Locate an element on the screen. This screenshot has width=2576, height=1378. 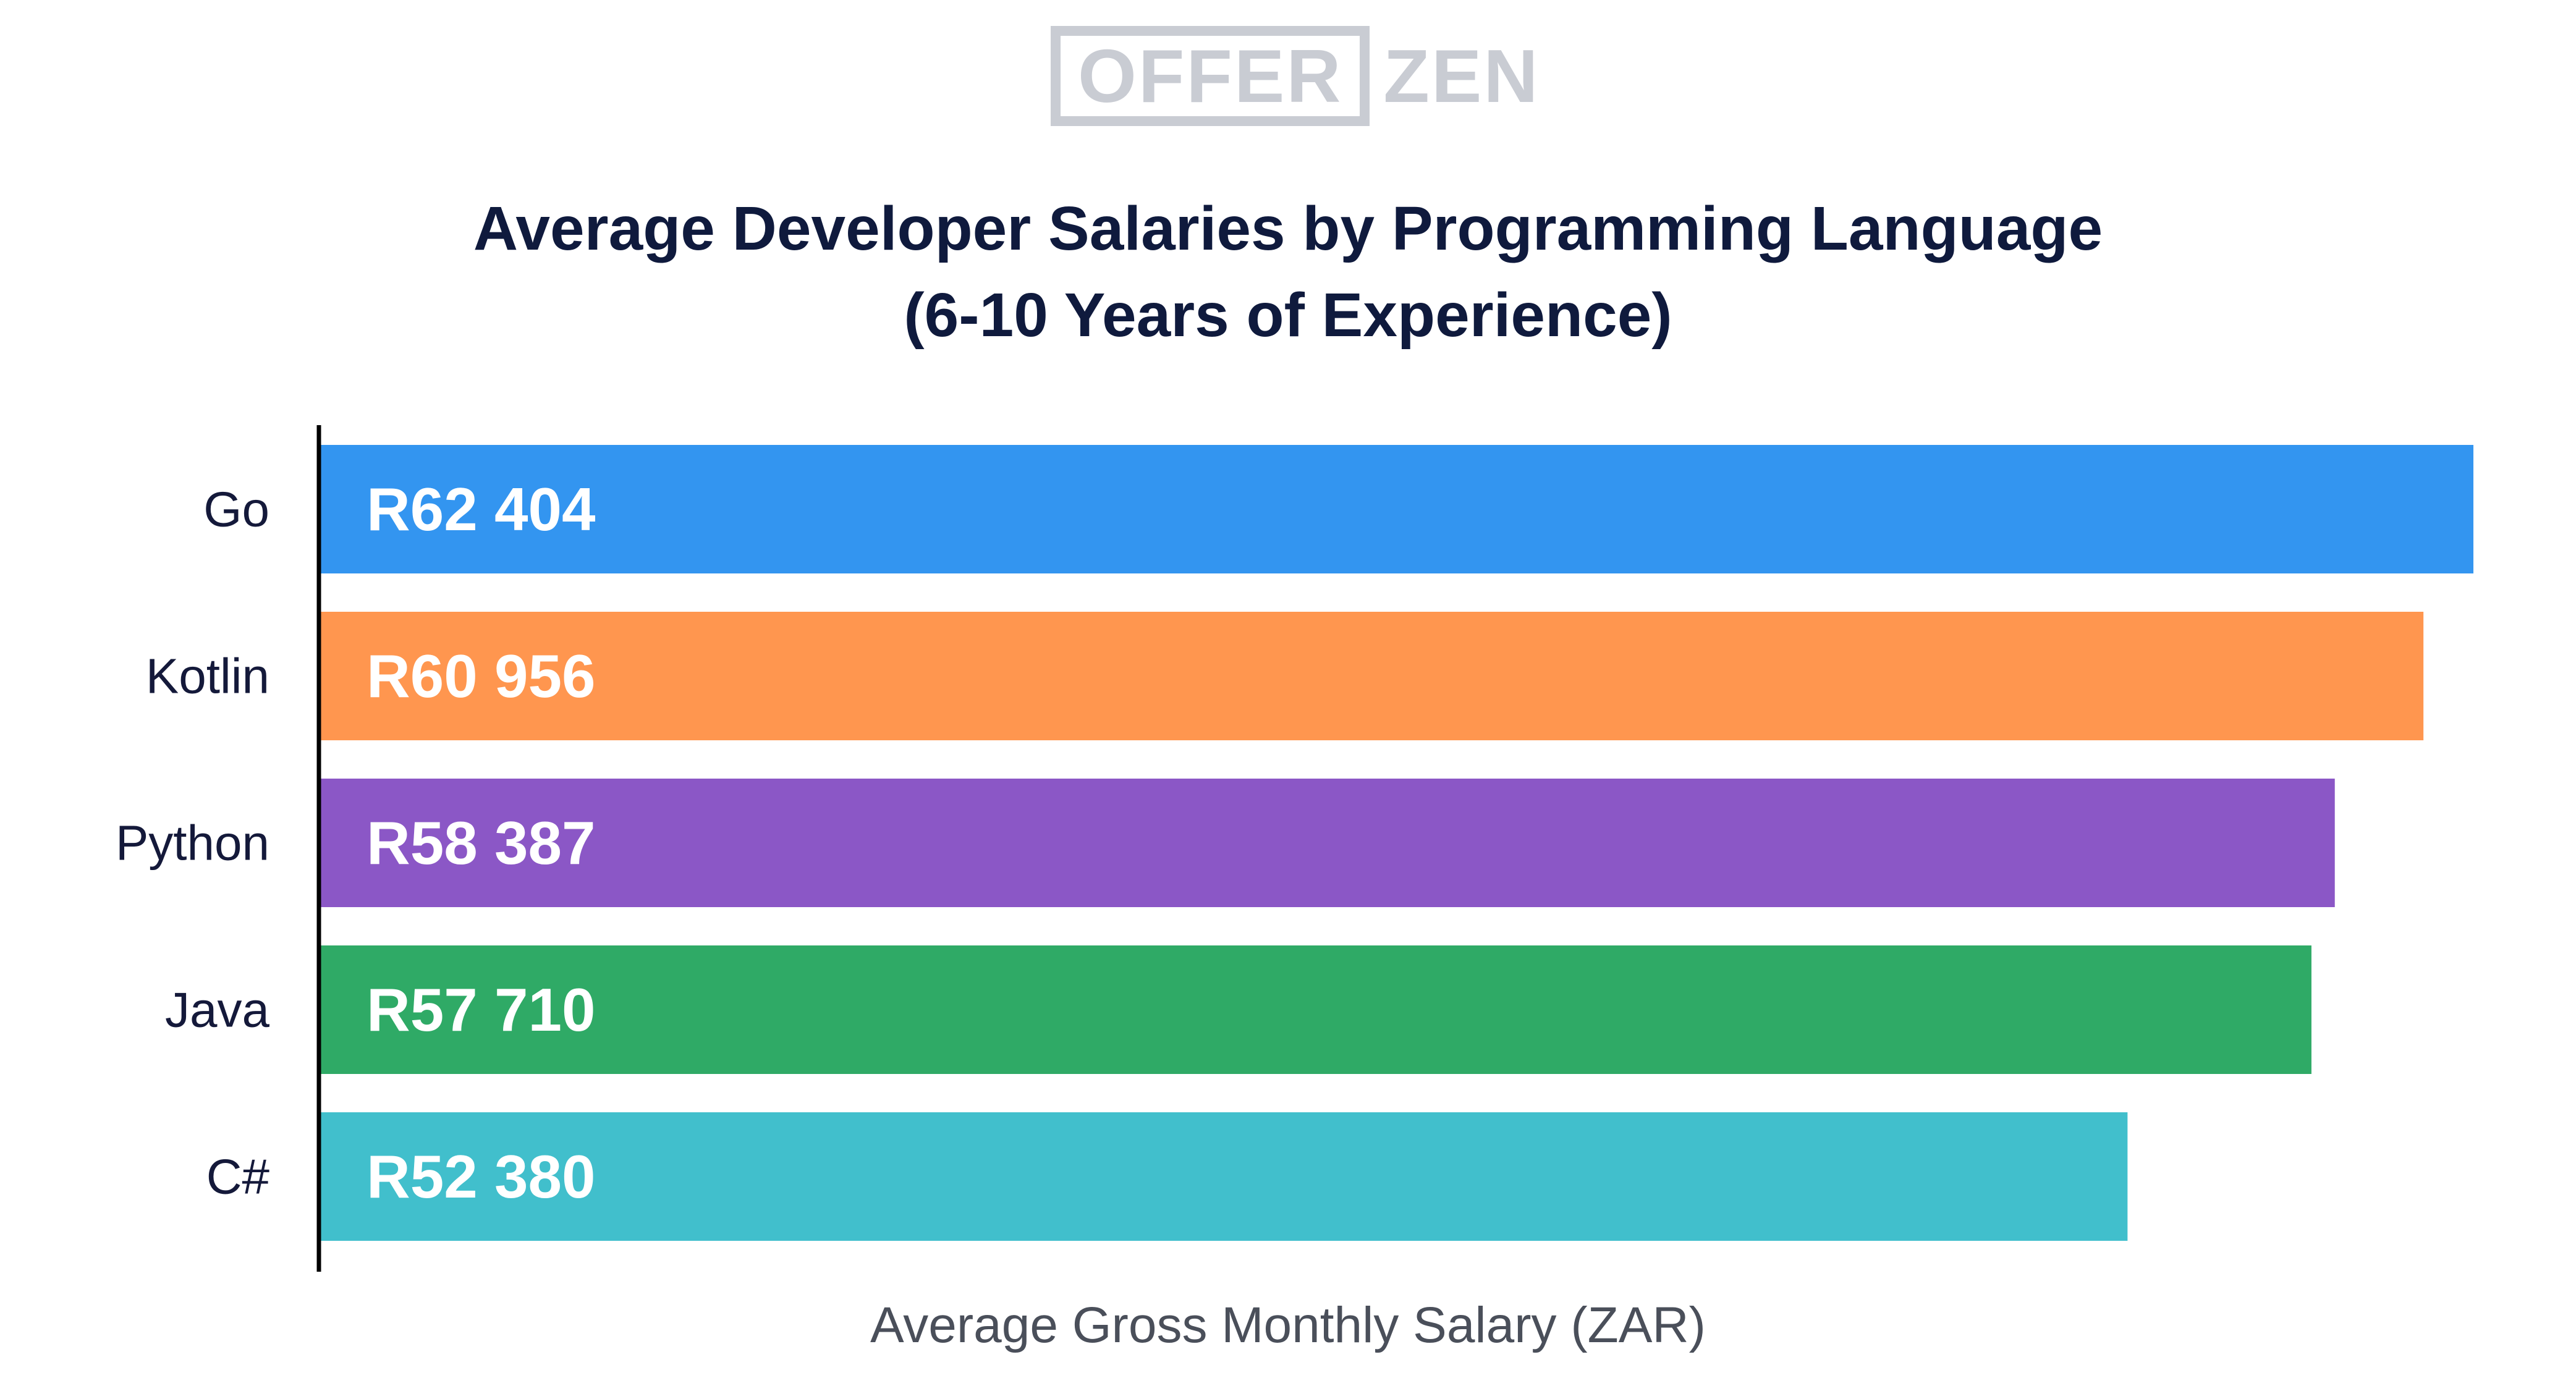
bar-value-label: R58 387 is located at coordinates (481, 843).